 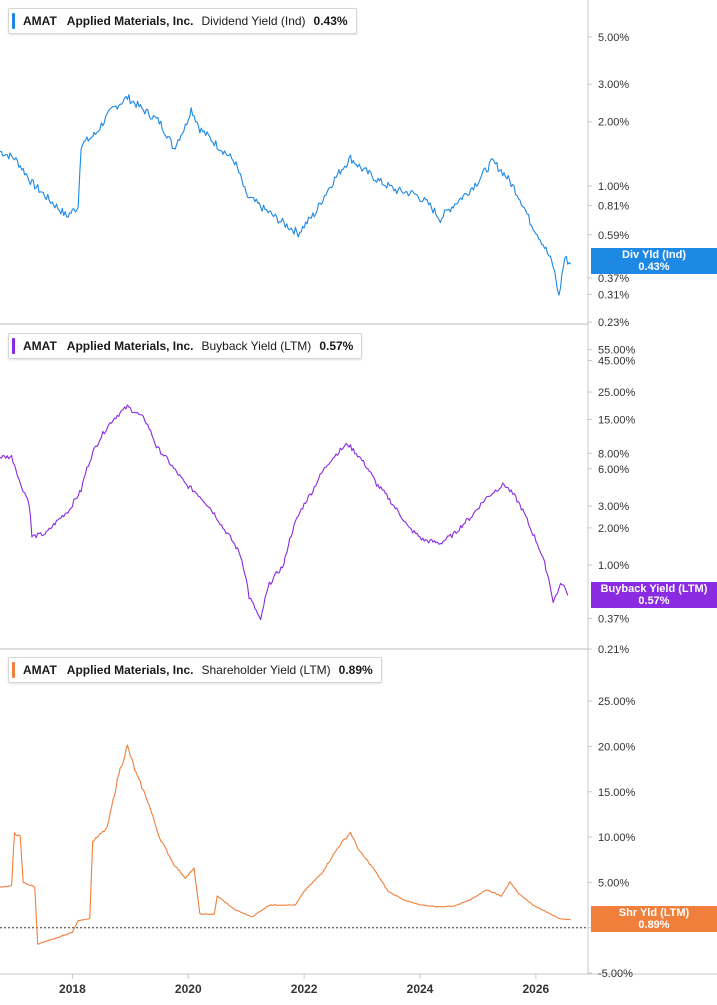 I want to click on legend-metric: Dividend Yield (Ind), so click(x=253, y=21).